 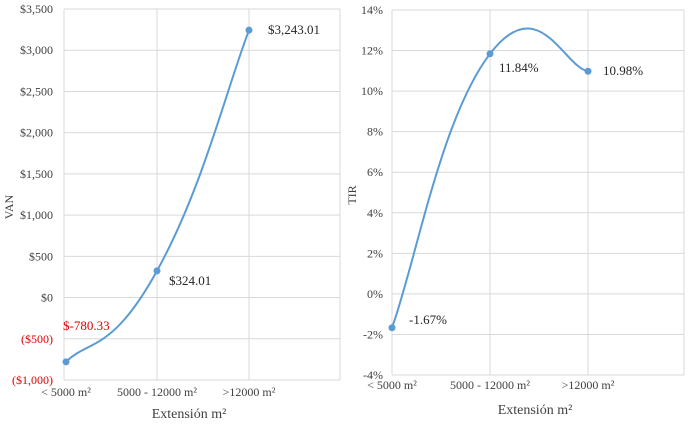 What do you see at coordinates (32, 380) in the screenshot?
I see `van-y-tick-label: ($1,000)` at bounding box center [32, 380].